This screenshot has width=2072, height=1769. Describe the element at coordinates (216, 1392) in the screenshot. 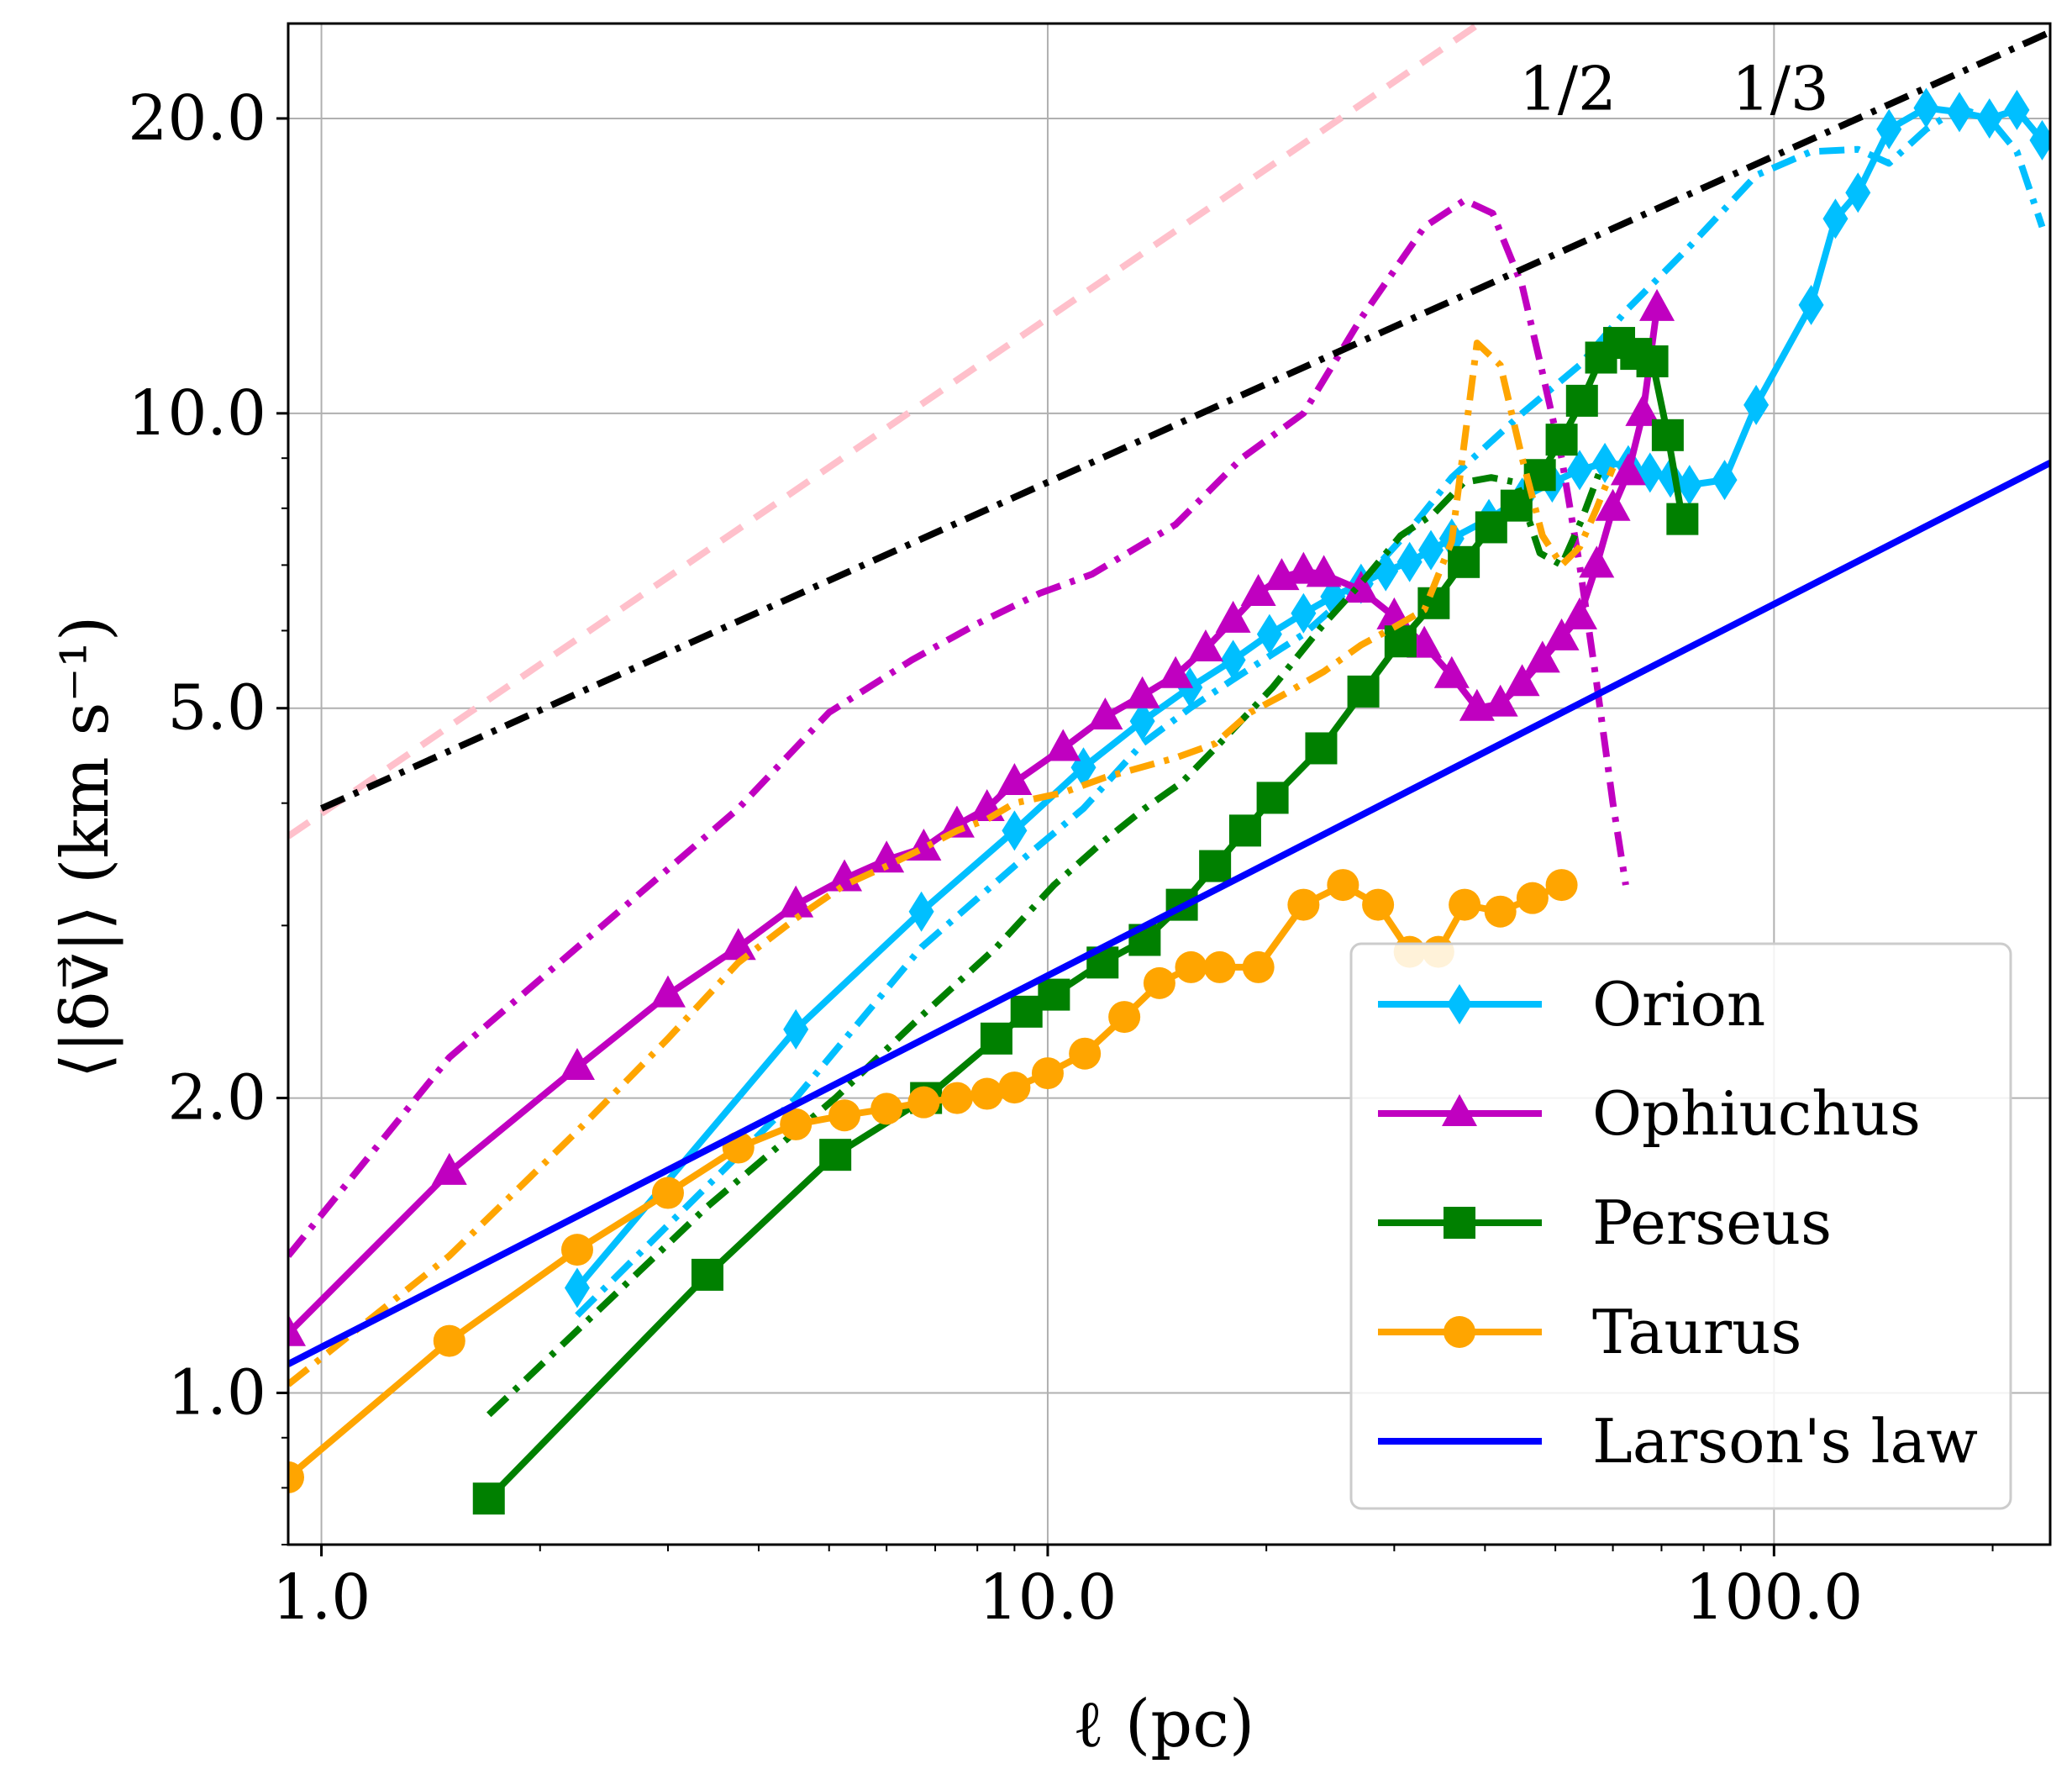

I see `y-tick-label: 1.0` at that location.